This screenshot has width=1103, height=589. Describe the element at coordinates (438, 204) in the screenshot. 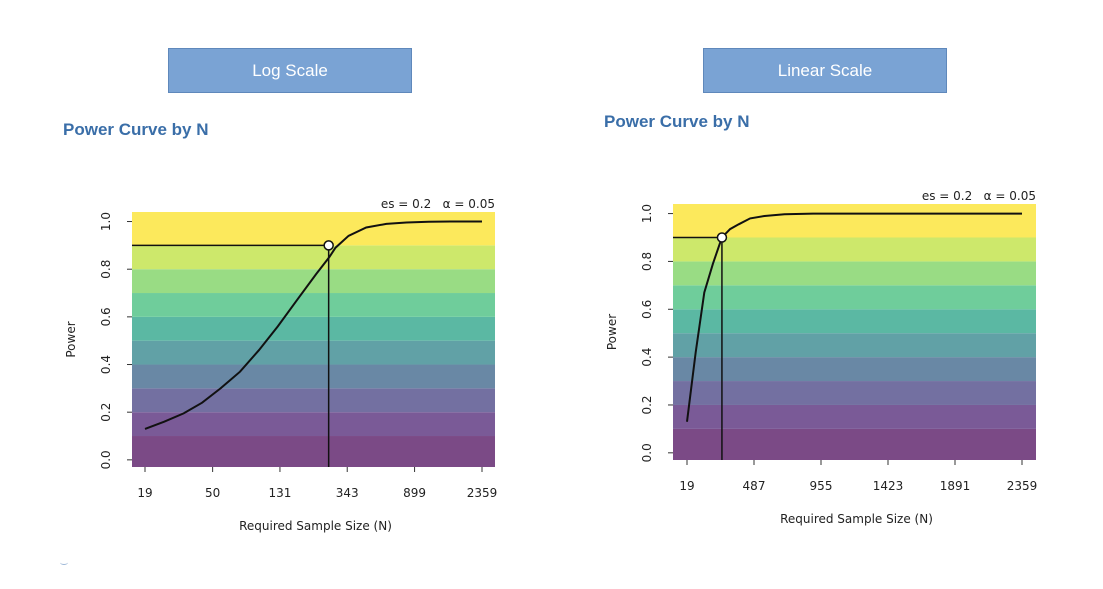

I see `log-parameter-annotation: es = 0.2 α = 0.05` at that location.